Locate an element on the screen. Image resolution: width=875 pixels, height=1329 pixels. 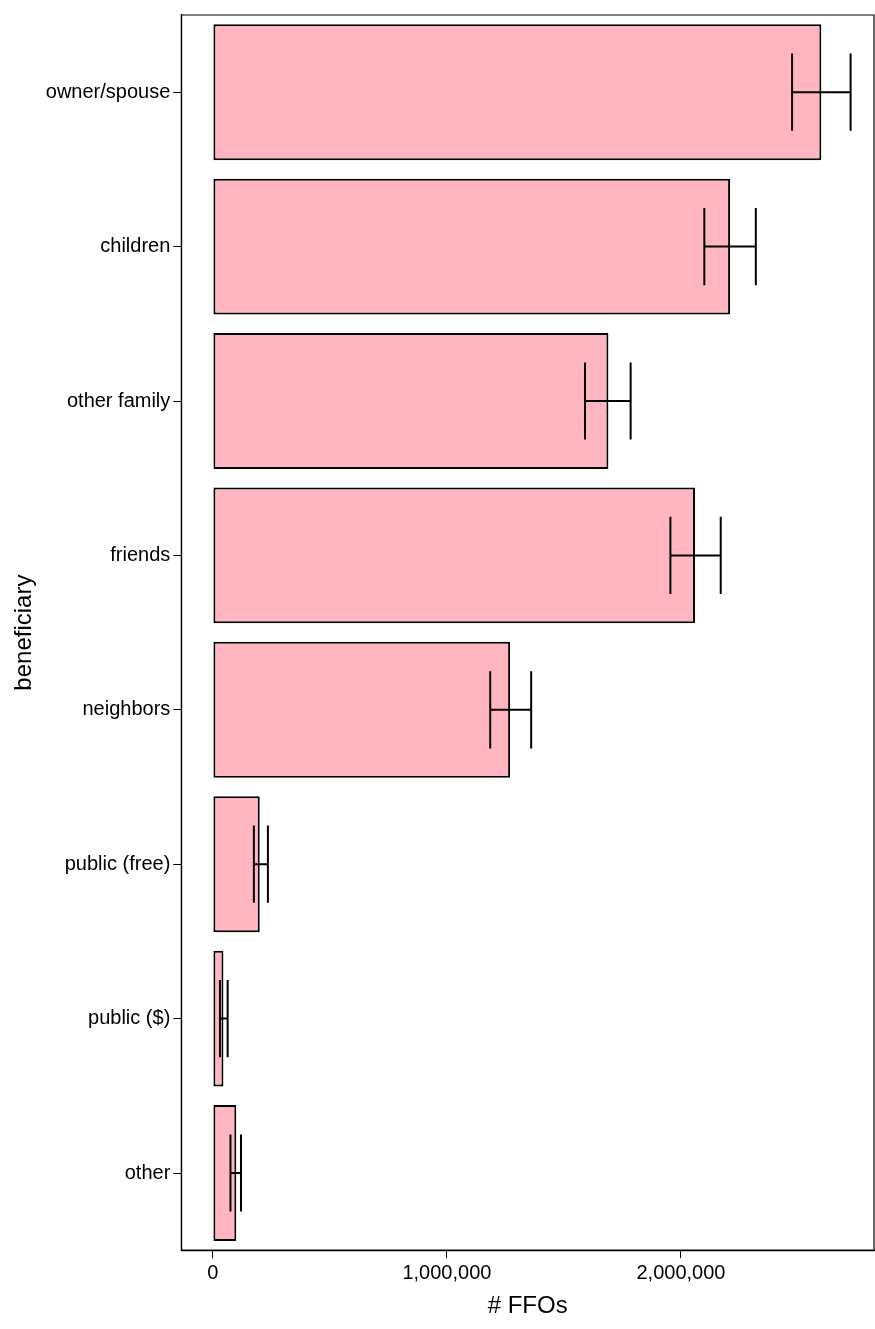
y-tick-label: other family is located at coordinates (118, 399).